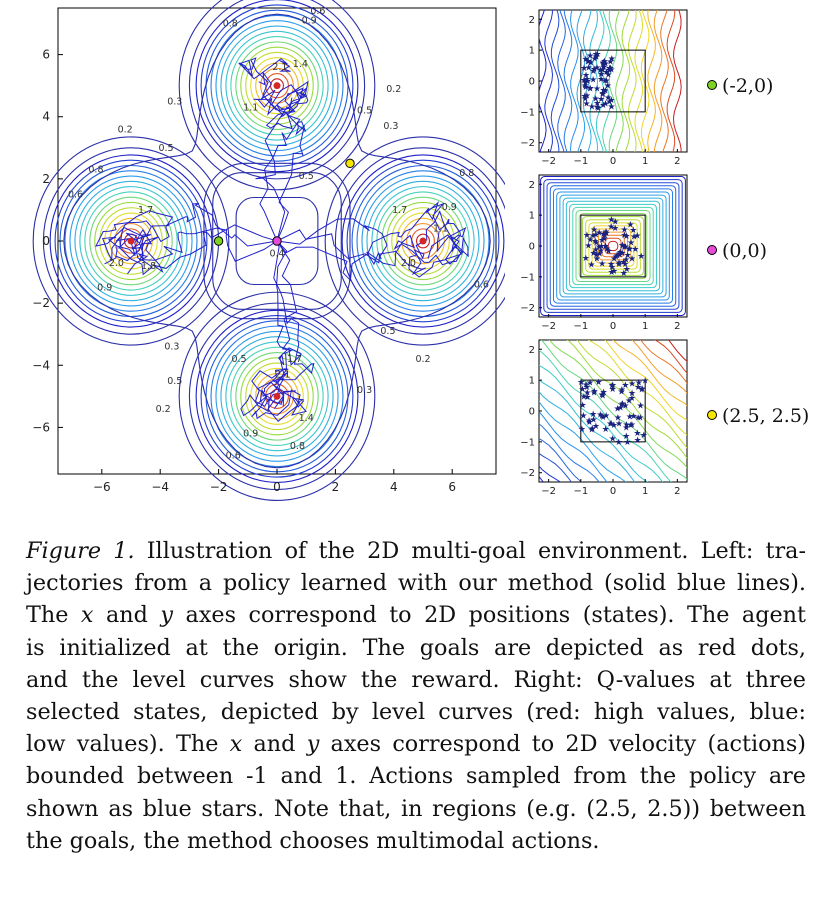 The image size is (825, 905). Describe the element at coordinates (174, 101) in the screenshot. I see `contour-label: 0.3` at that location.